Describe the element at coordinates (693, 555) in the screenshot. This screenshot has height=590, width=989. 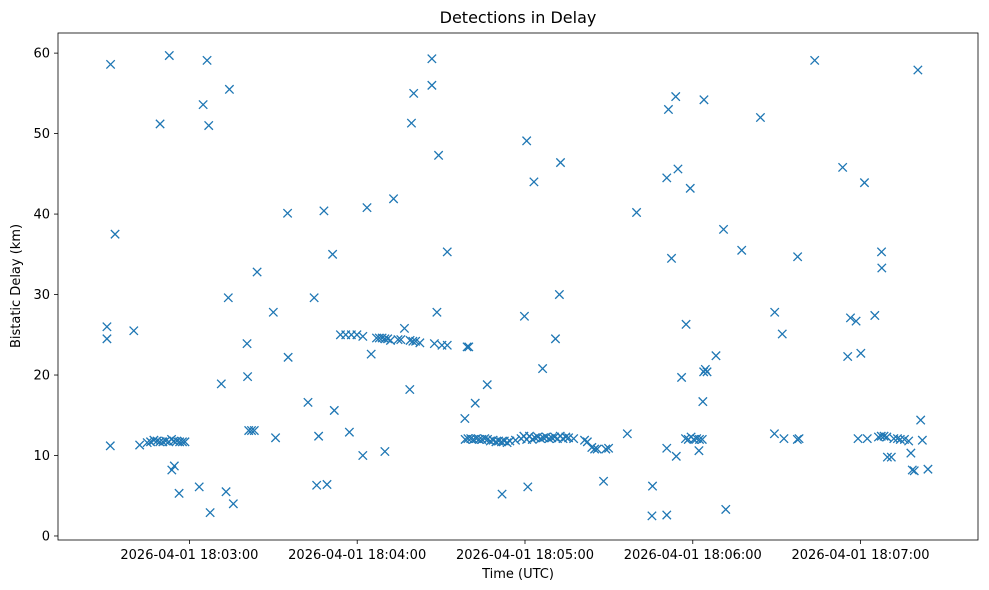
I see `x-tick-label: 2026-04-01 18:06:00` at that location.